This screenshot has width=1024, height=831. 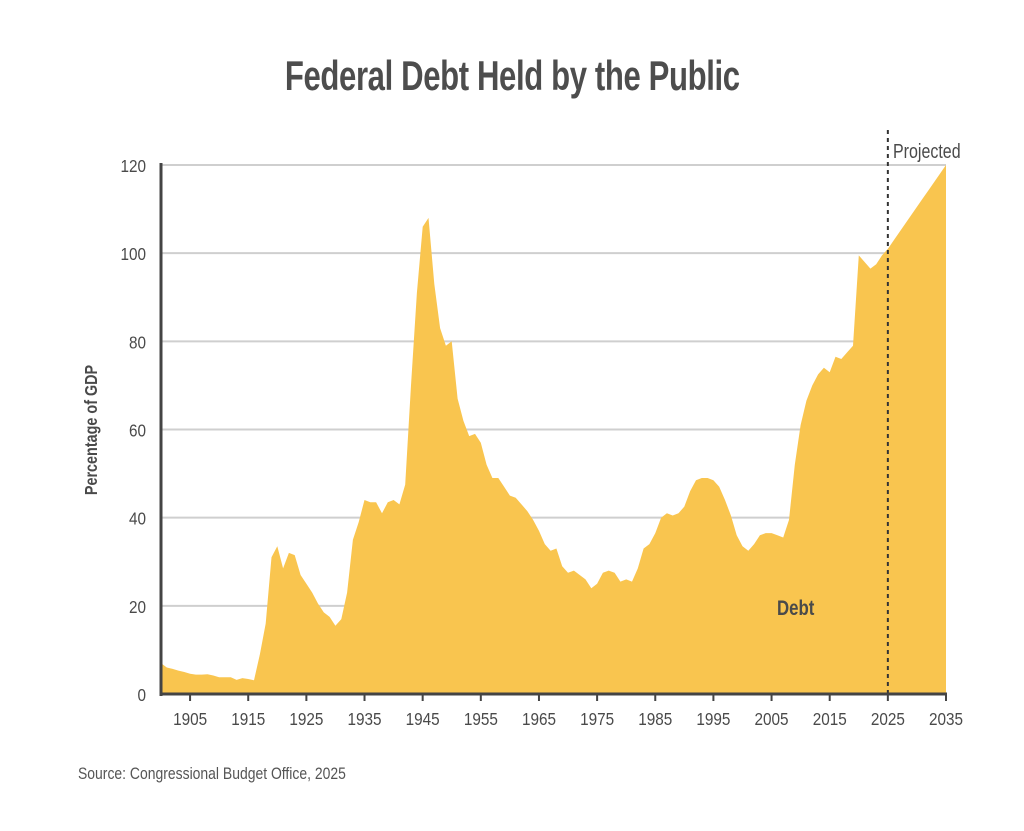 What do you see at coordinates (830, 719) in the screenshot?
I see `x-tick-label: 2015` at bounding box center [830, 719].